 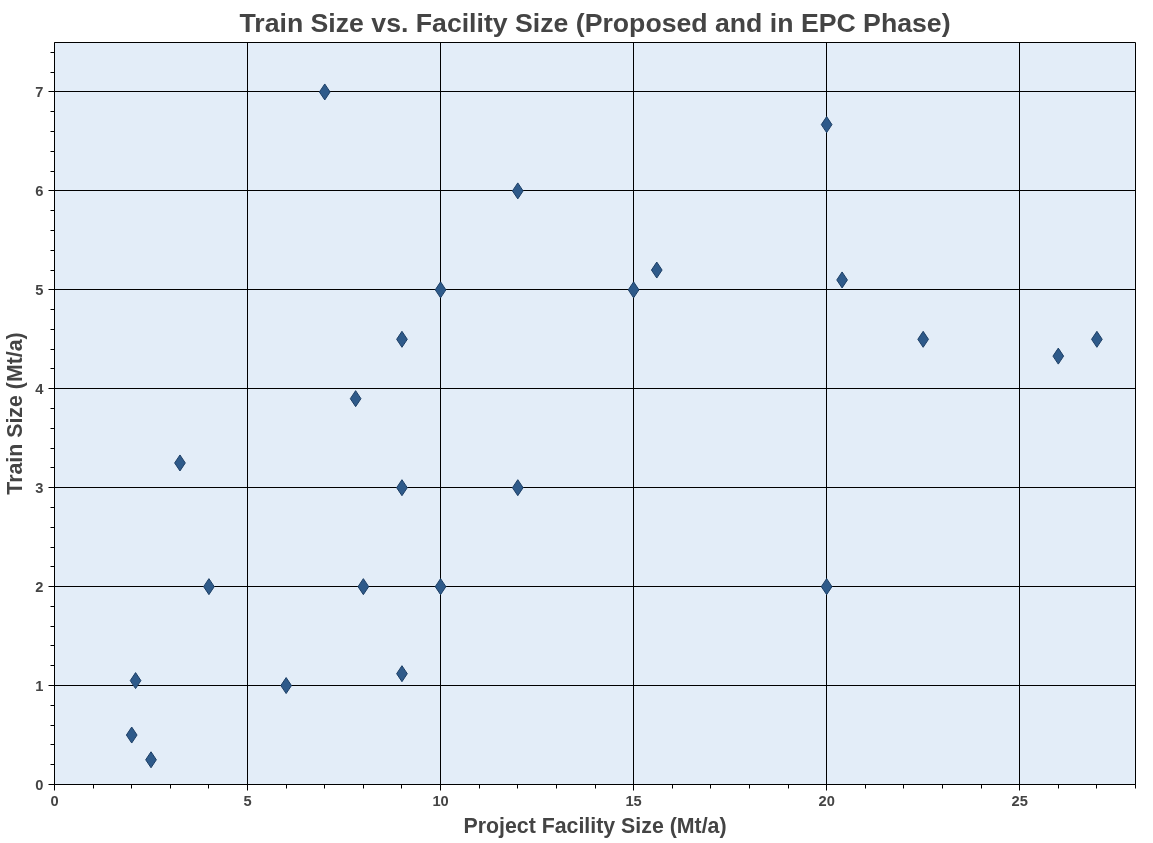 What do you see at coordinates (247, 800) in the screenshot?
I see `x-tick-label: 5` at bounding box center [247, 800].